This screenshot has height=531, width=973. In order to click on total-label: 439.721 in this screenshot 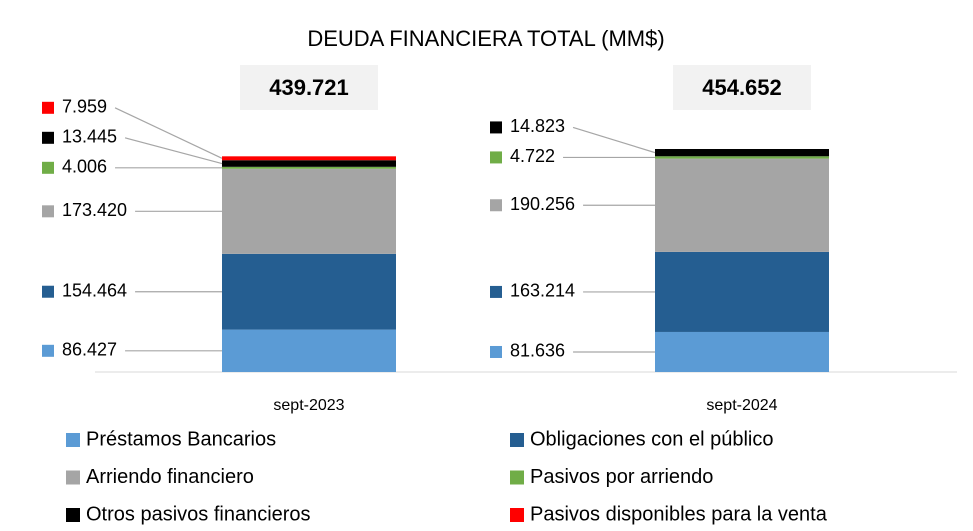, I will do `click(309, 87)`.